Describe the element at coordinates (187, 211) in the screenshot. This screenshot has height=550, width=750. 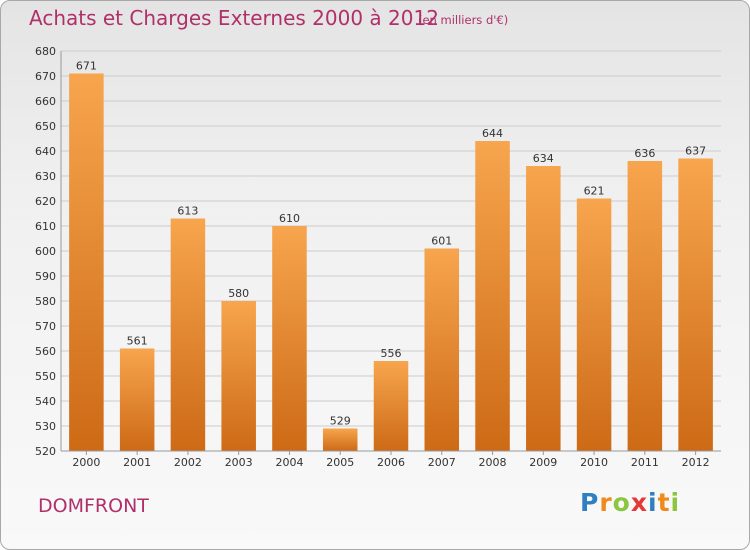
I see `data-label: 613` at that location.